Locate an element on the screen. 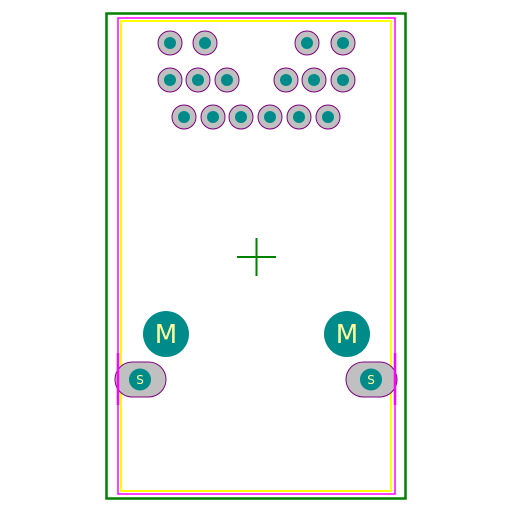 Image resolution: width=512 pixels, height=512 pixels. shield-pad-left: S is located at coordinates (140, 379).